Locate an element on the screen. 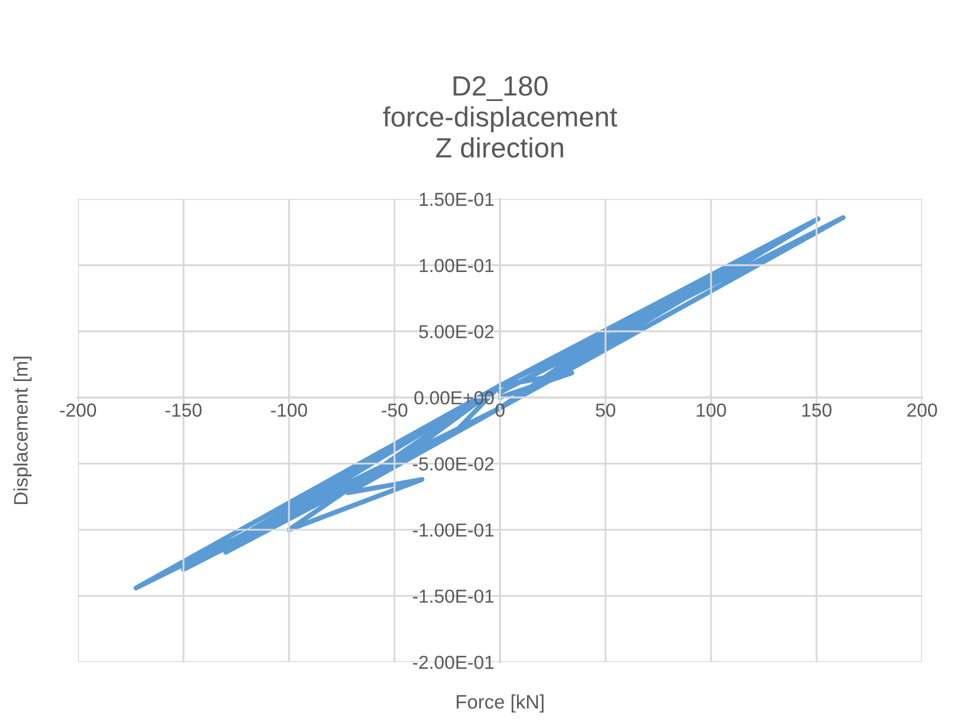 The image size is (957, 724). y-tick-label: -1.00E-01 is located at coordinates (453, 530).